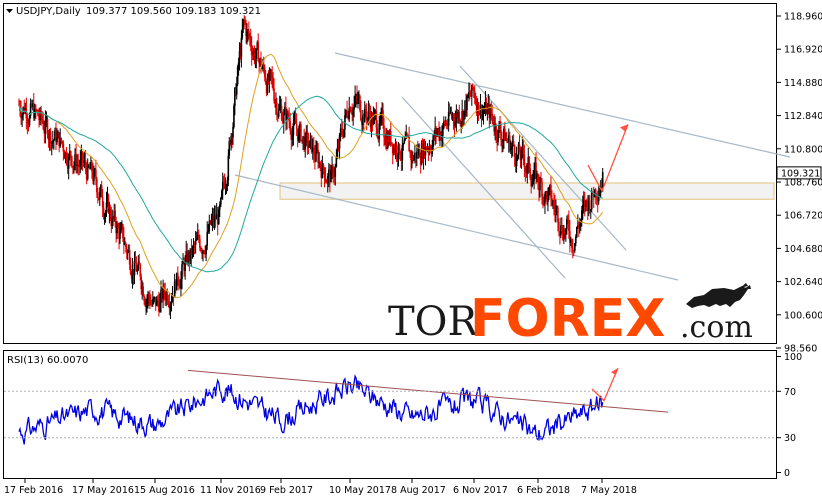 The width and height of the screenshot is (822, 500). I want to click on time-tick-label: 11 Nov 2016, so click(230, 490).